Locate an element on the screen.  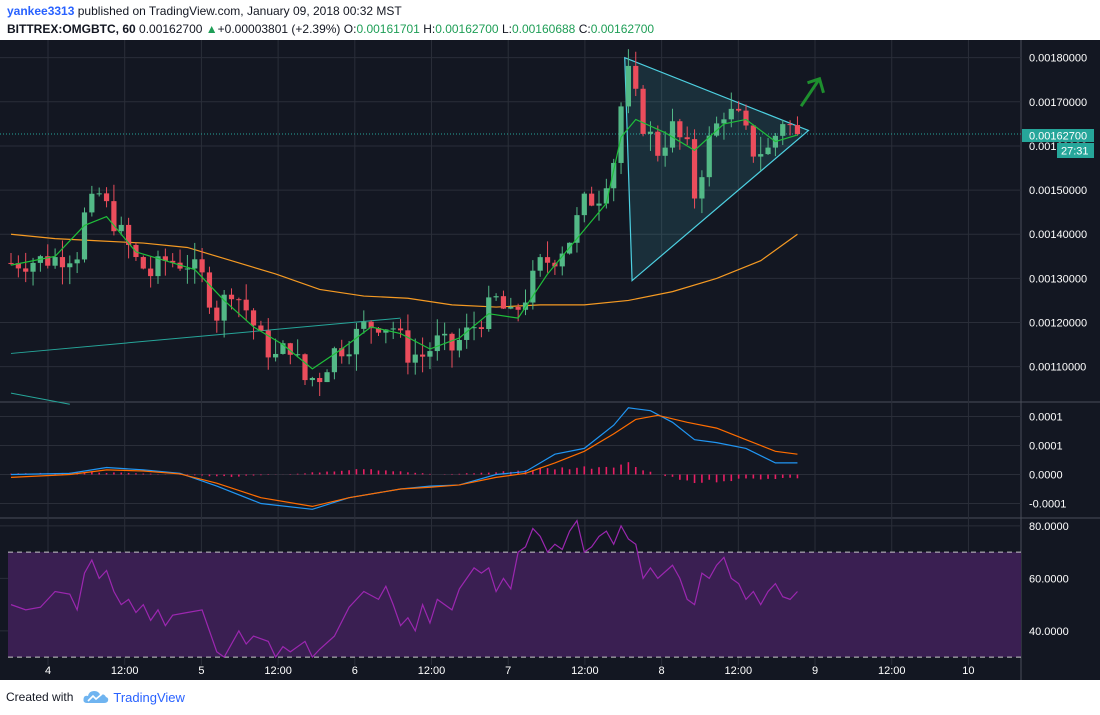
price-tick-label: 0.00150000 is located at coordinates (1058, 191).